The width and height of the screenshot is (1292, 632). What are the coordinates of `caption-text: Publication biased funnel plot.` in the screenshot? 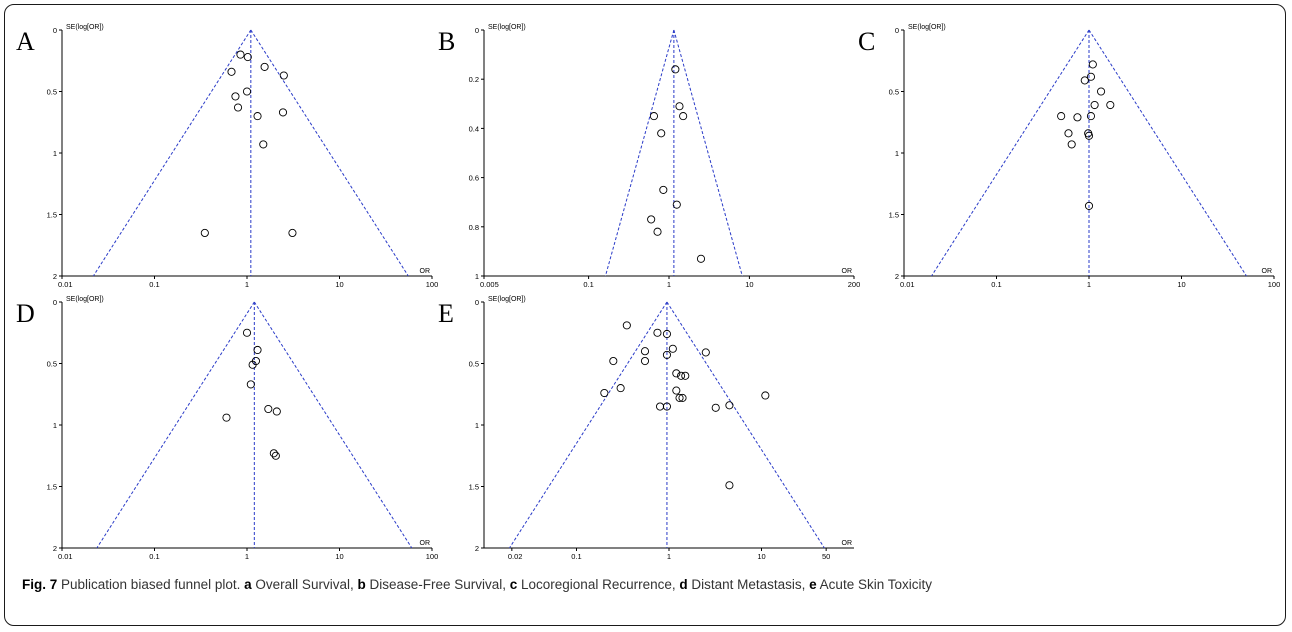 It's located at (151, 584).